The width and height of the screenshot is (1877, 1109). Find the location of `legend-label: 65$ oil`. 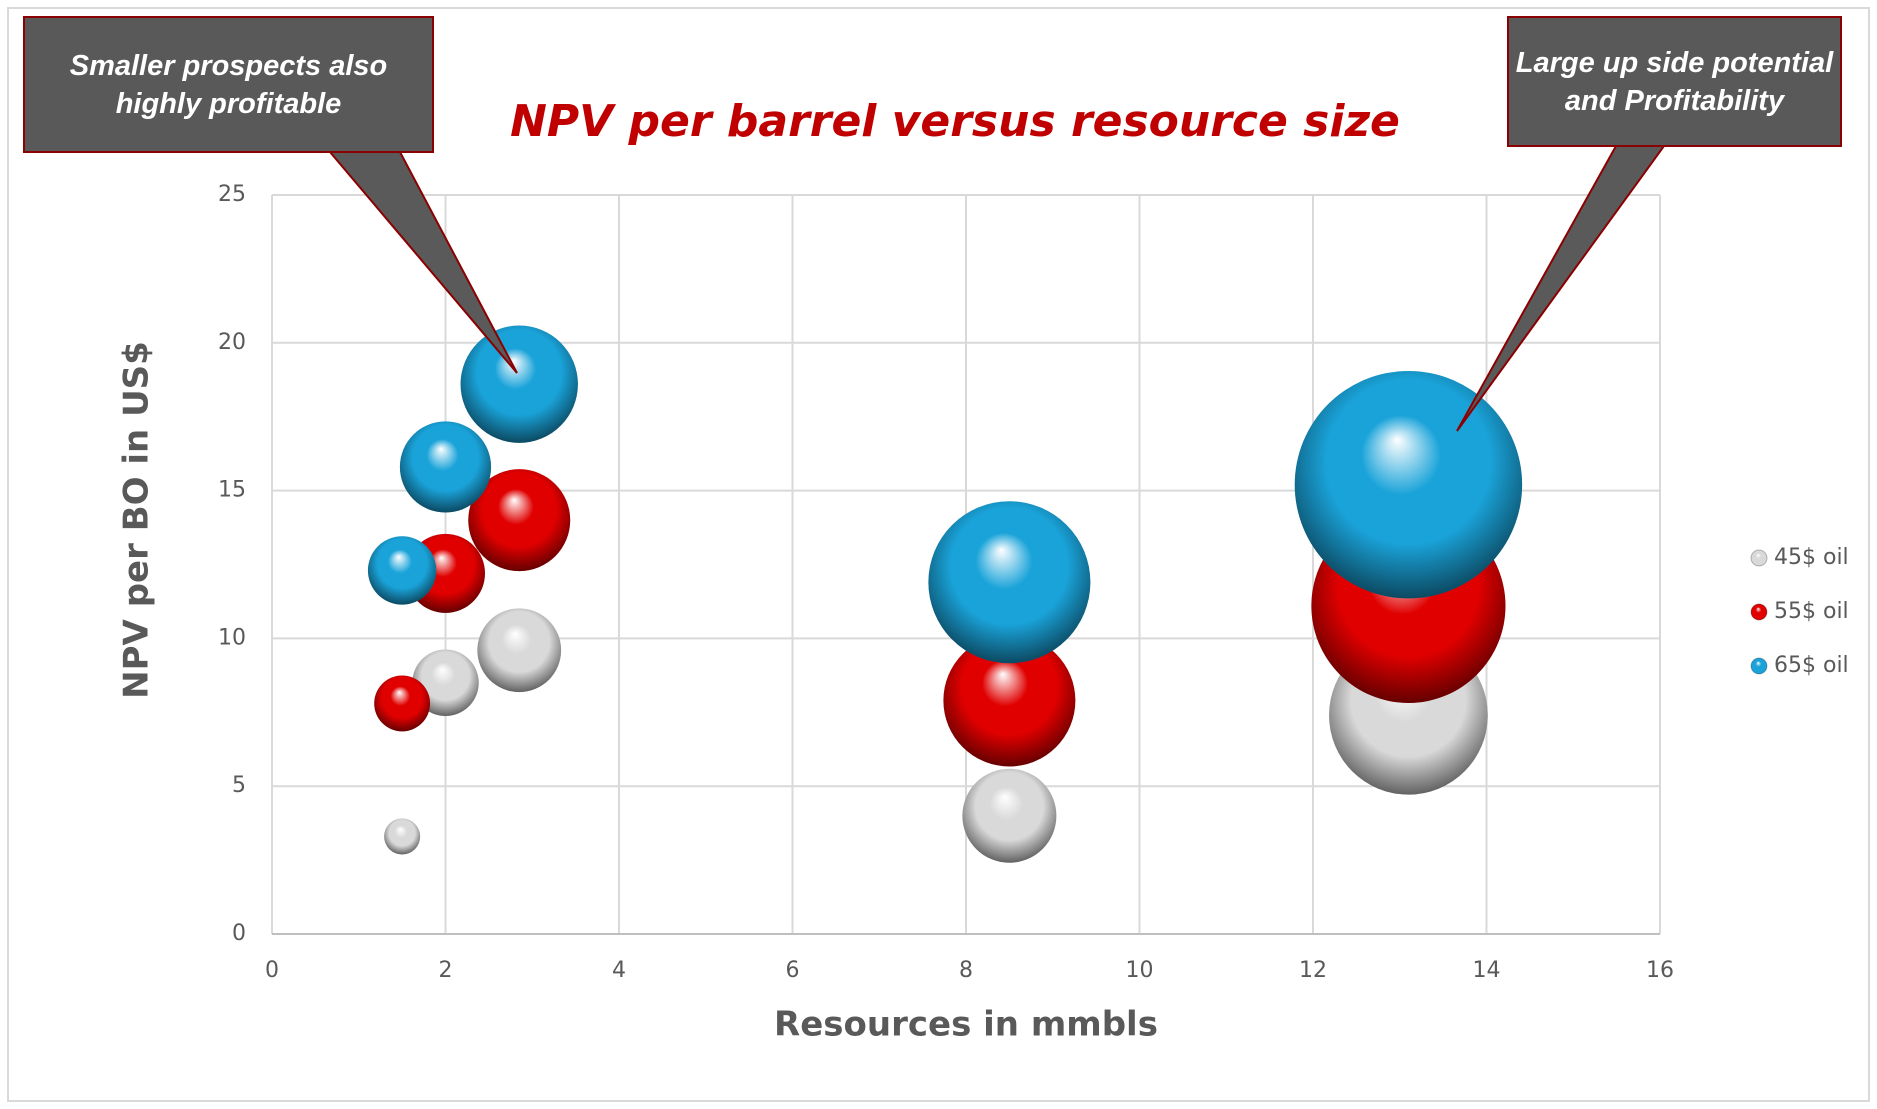

legend-label: 65$ oil is located at coordinates (1811, 665).